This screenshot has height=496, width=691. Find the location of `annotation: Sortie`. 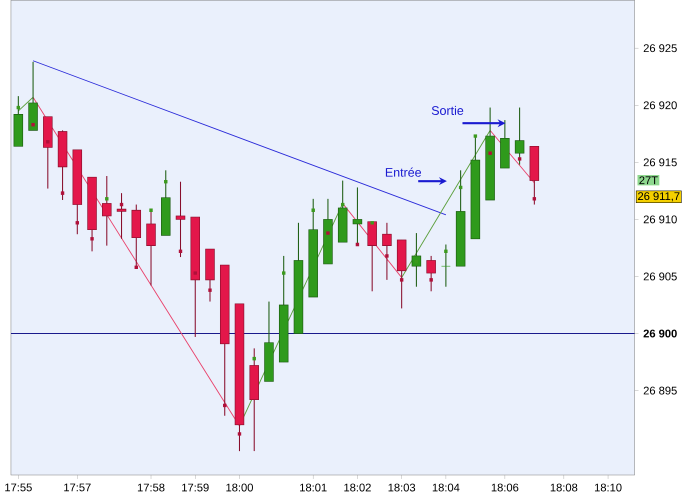

annotation: Sortie is located at coordinates (448, 111).